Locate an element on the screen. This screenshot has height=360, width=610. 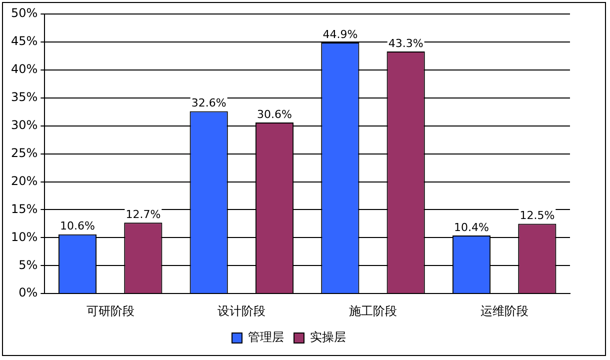
y-tick-label: 0% is located at coordinates (28, 293).